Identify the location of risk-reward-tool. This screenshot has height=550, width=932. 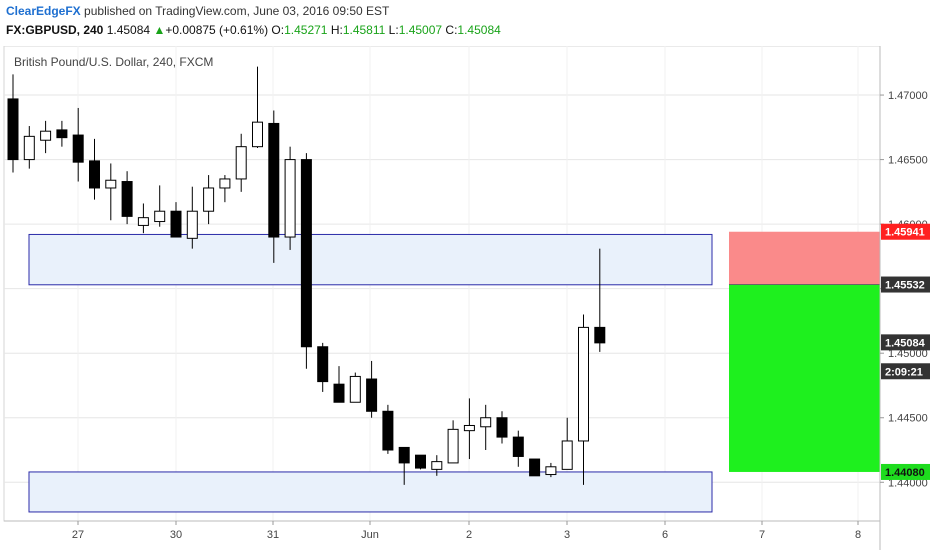
(804, 351).